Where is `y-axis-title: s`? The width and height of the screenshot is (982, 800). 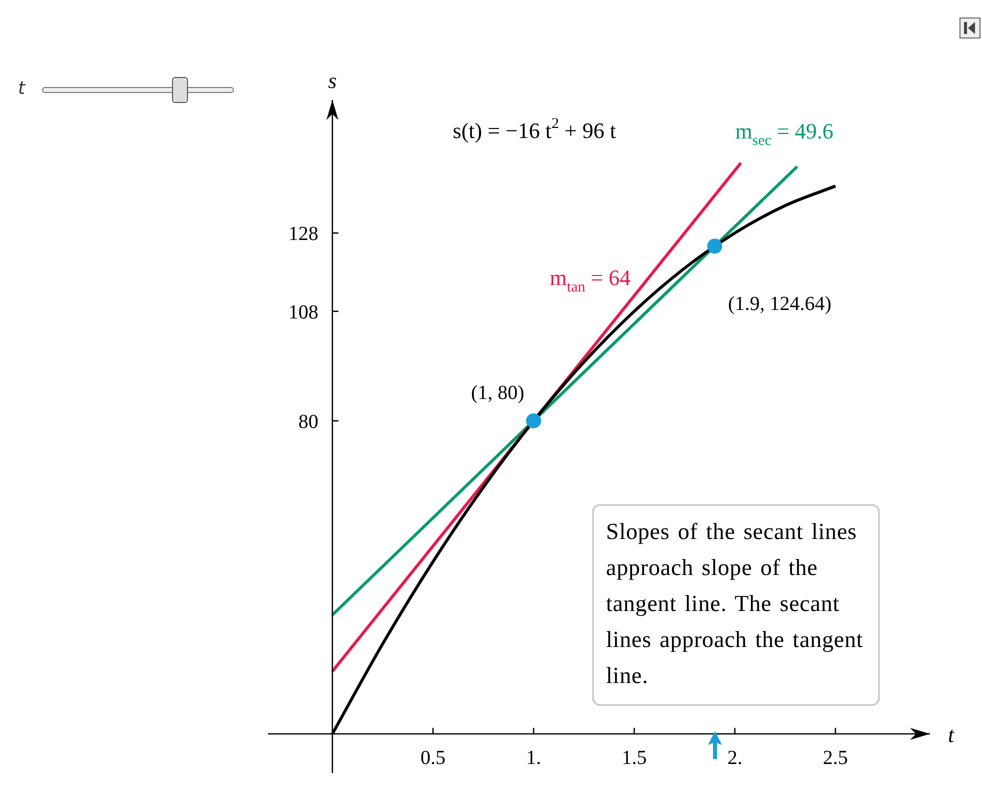
y-axis-title: s is located at coordinates (332, 80).